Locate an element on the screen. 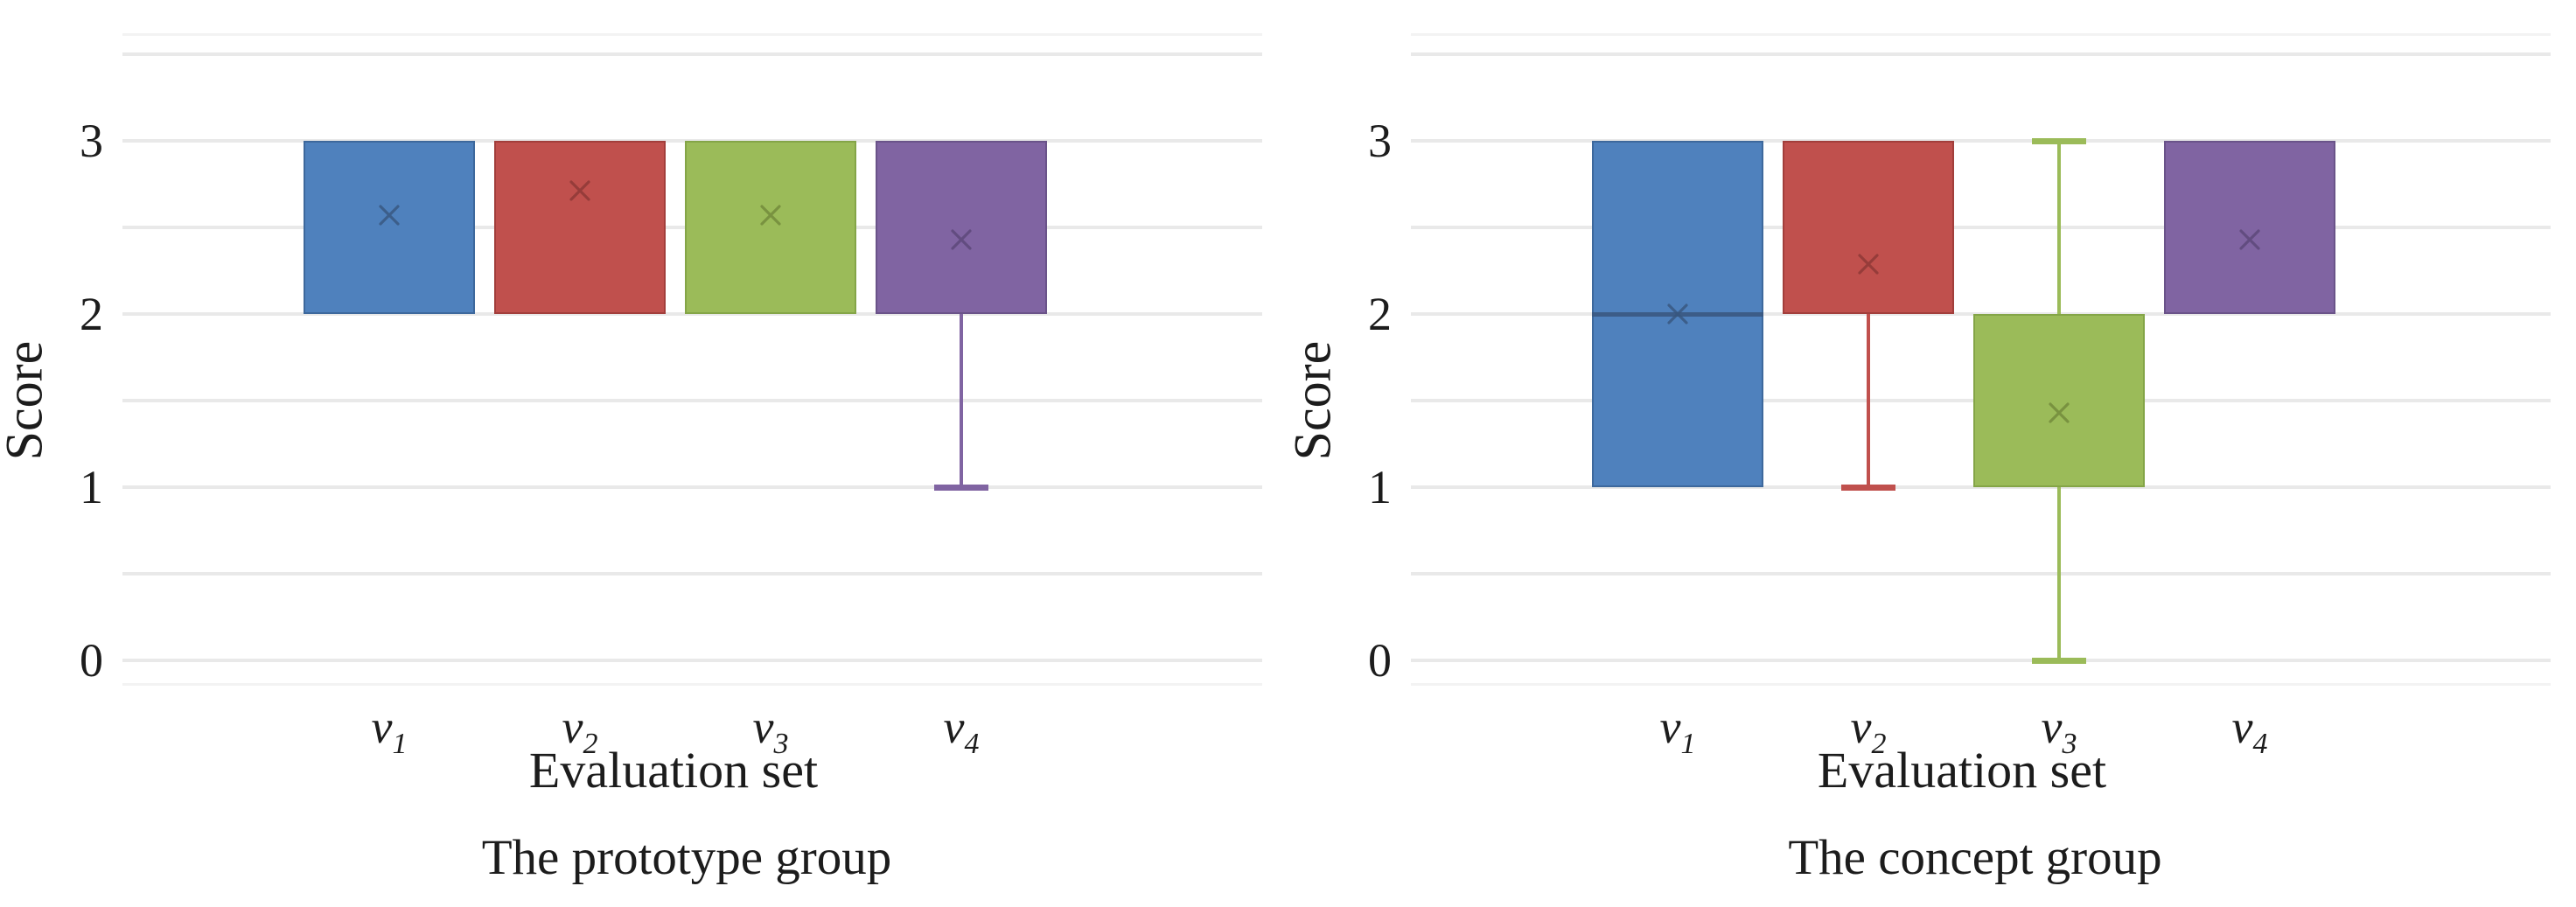 The width and height of the screenshot is (2576, 907). panel-caption: The concept group is located at coordinates (1975, 857).